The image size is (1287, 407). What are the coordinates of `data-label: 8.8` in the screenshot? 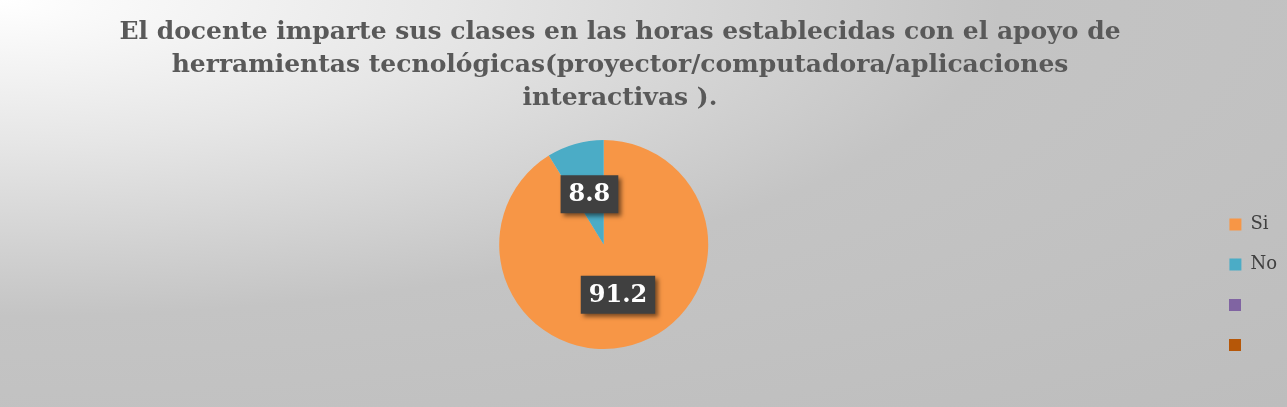 It's located at (589, 193).